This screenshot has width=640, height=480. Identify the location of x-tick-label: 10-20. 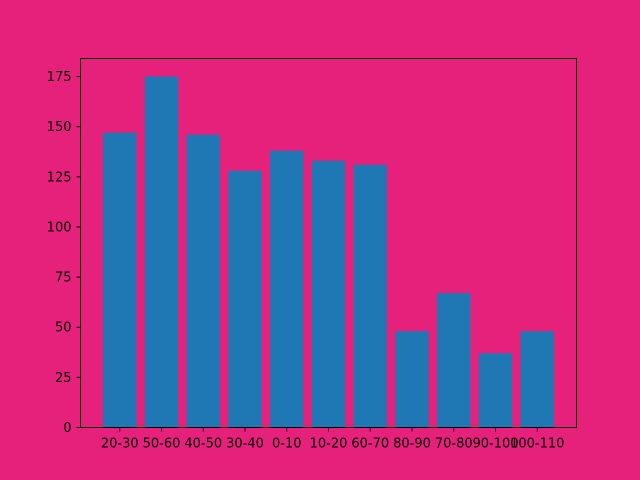
(329, 444).